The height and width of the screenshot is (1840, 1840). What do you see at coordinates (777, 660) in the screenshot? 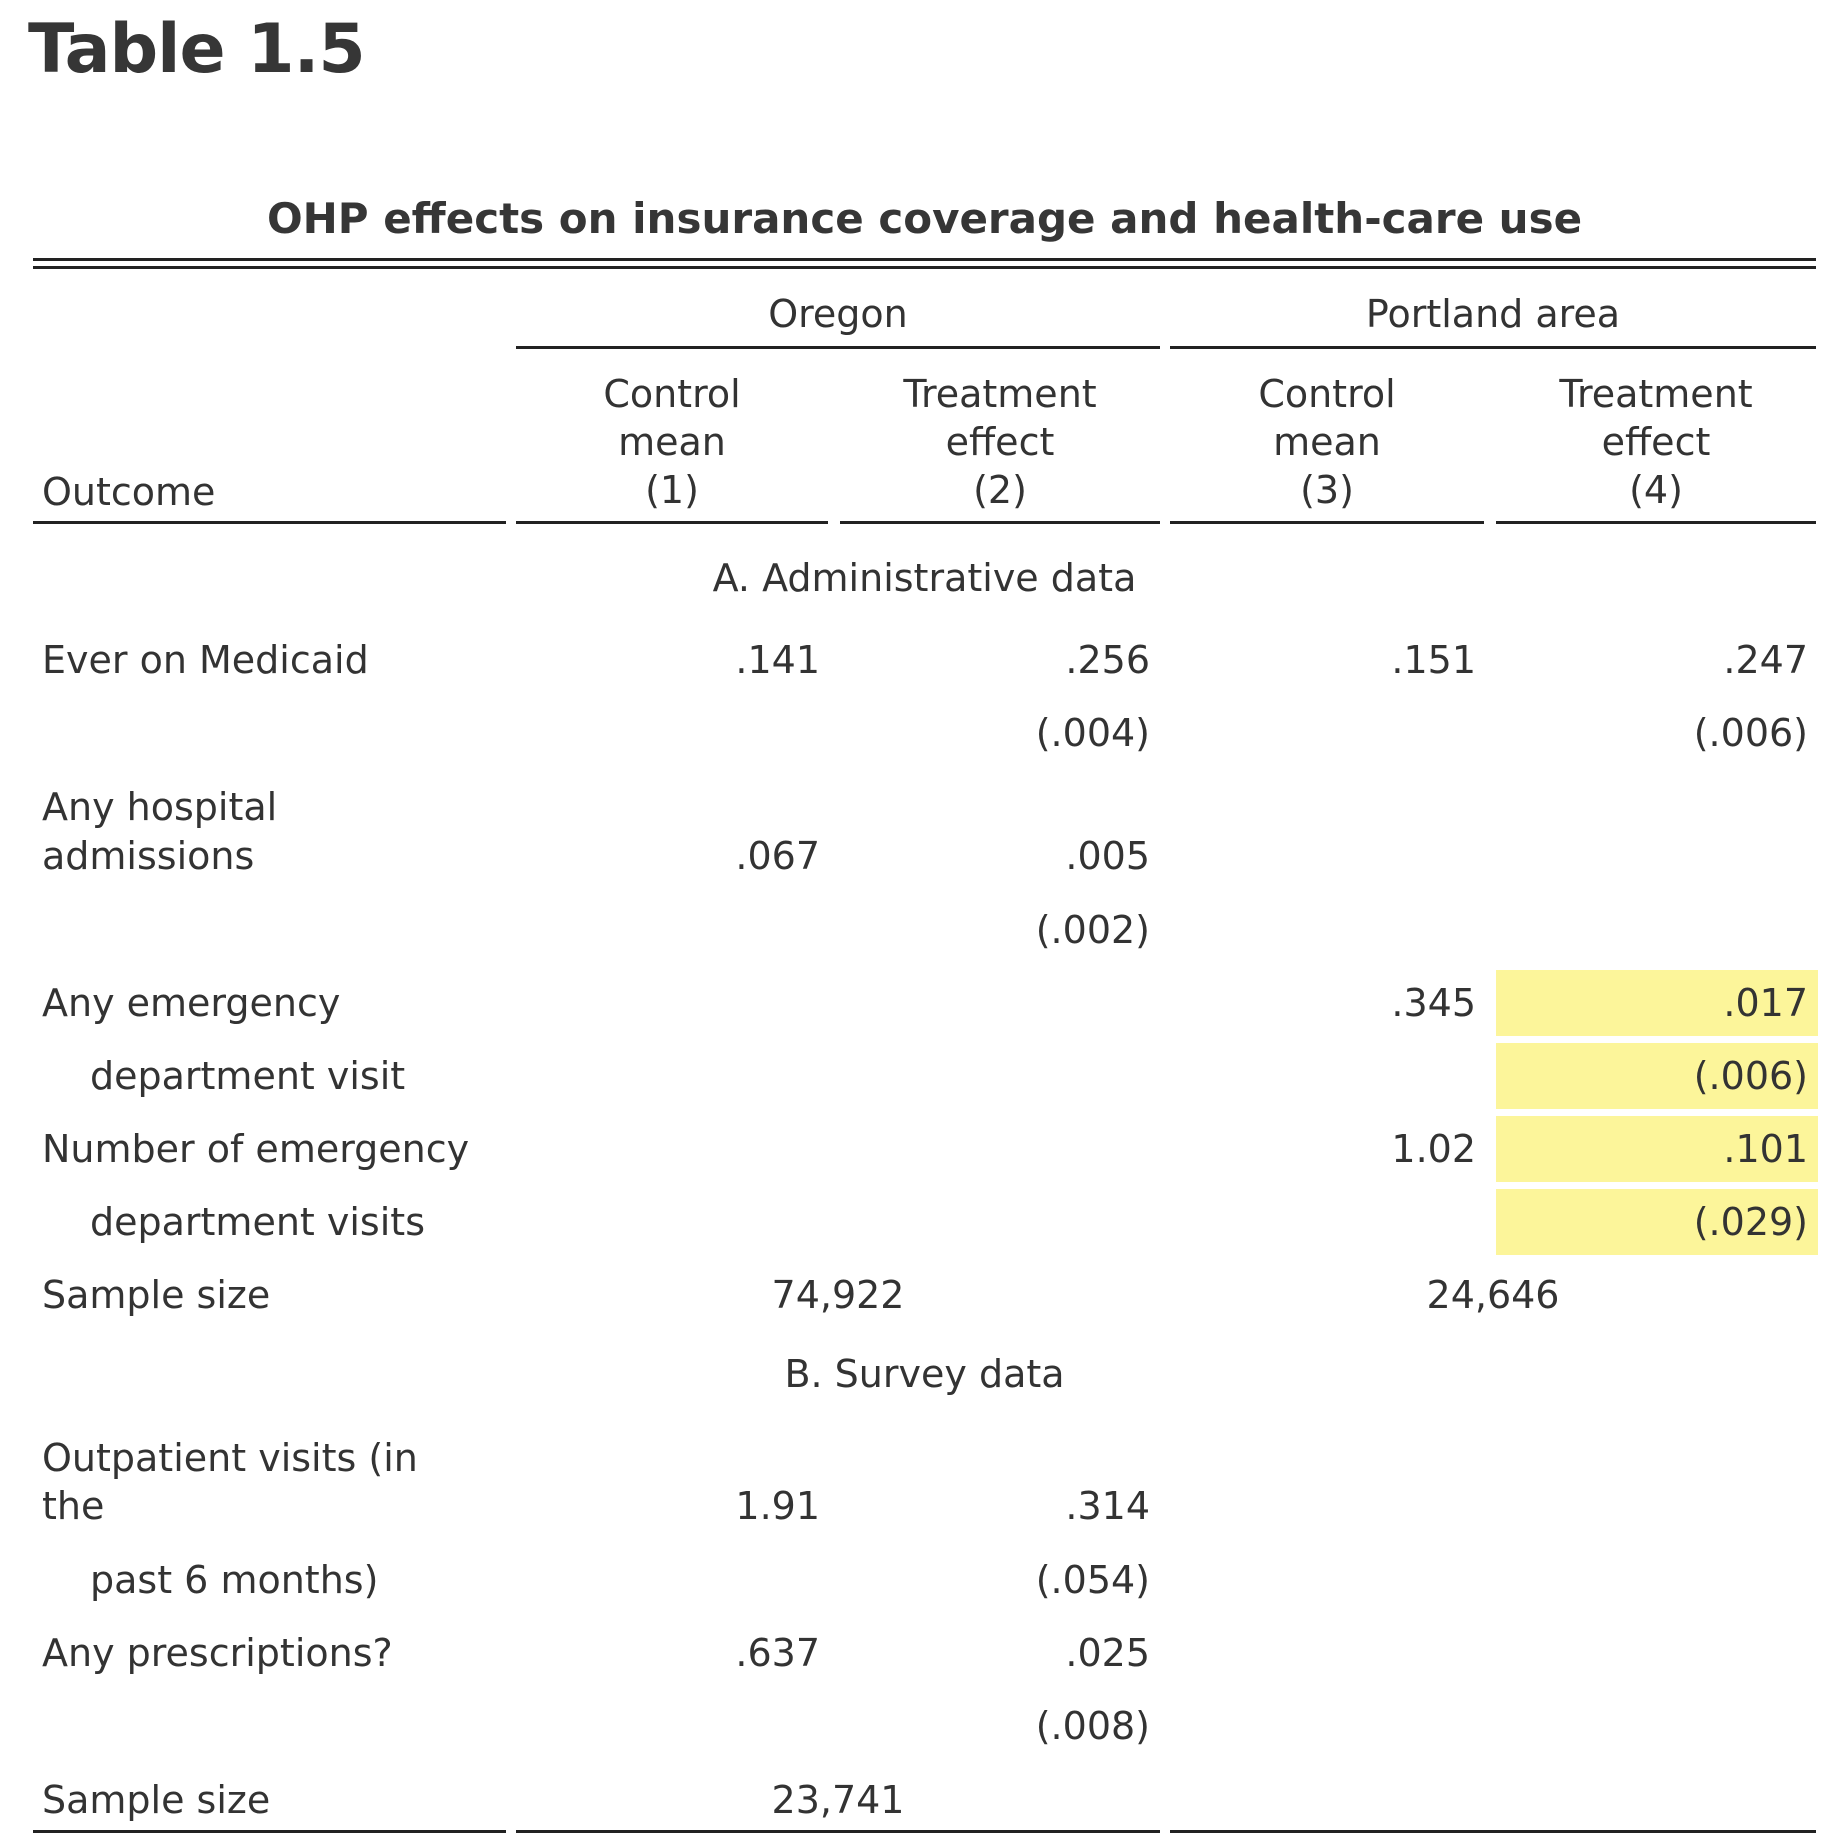
I see `cell-medicaid-c1: .141` at bounding box center [777, 660].